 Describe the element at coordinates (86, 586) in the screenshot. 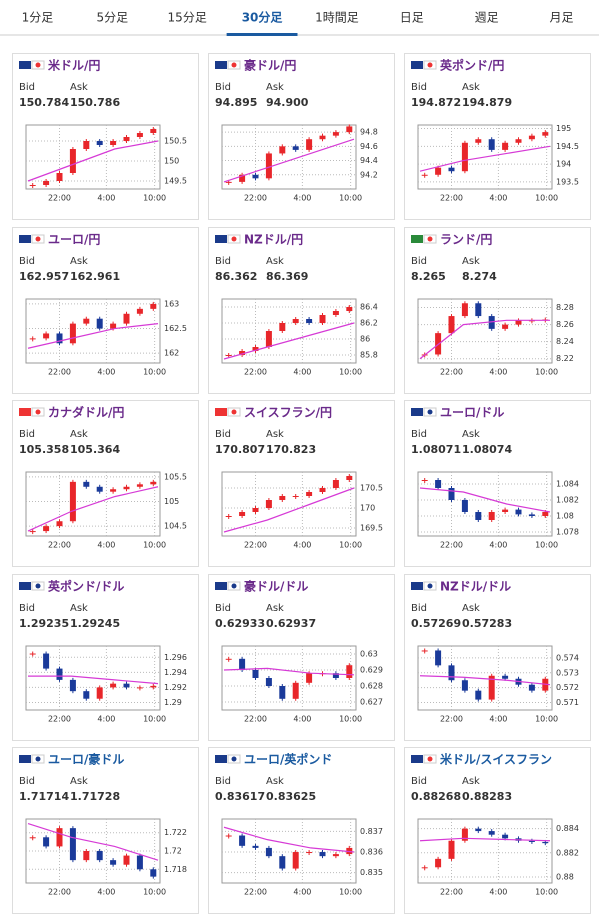

I see `pair-title: 英ポンド/ドル` at that location.